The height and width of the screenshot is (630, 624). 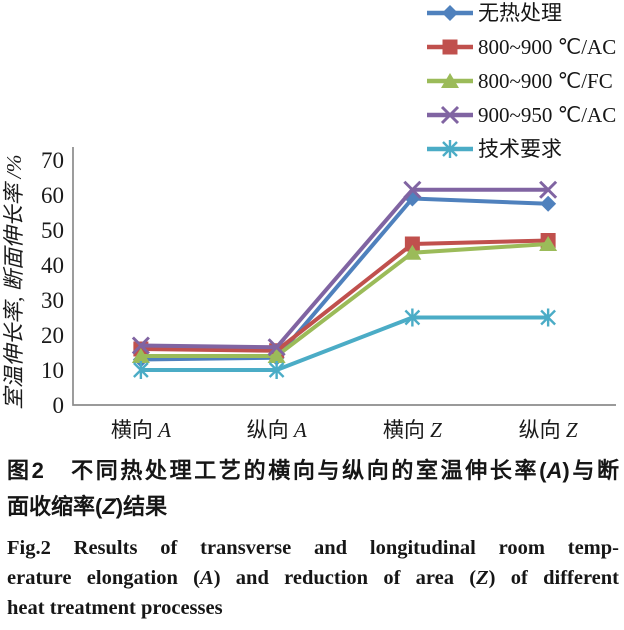 I want to click on legend-label: 无热处理, so click(x=520, y=13).